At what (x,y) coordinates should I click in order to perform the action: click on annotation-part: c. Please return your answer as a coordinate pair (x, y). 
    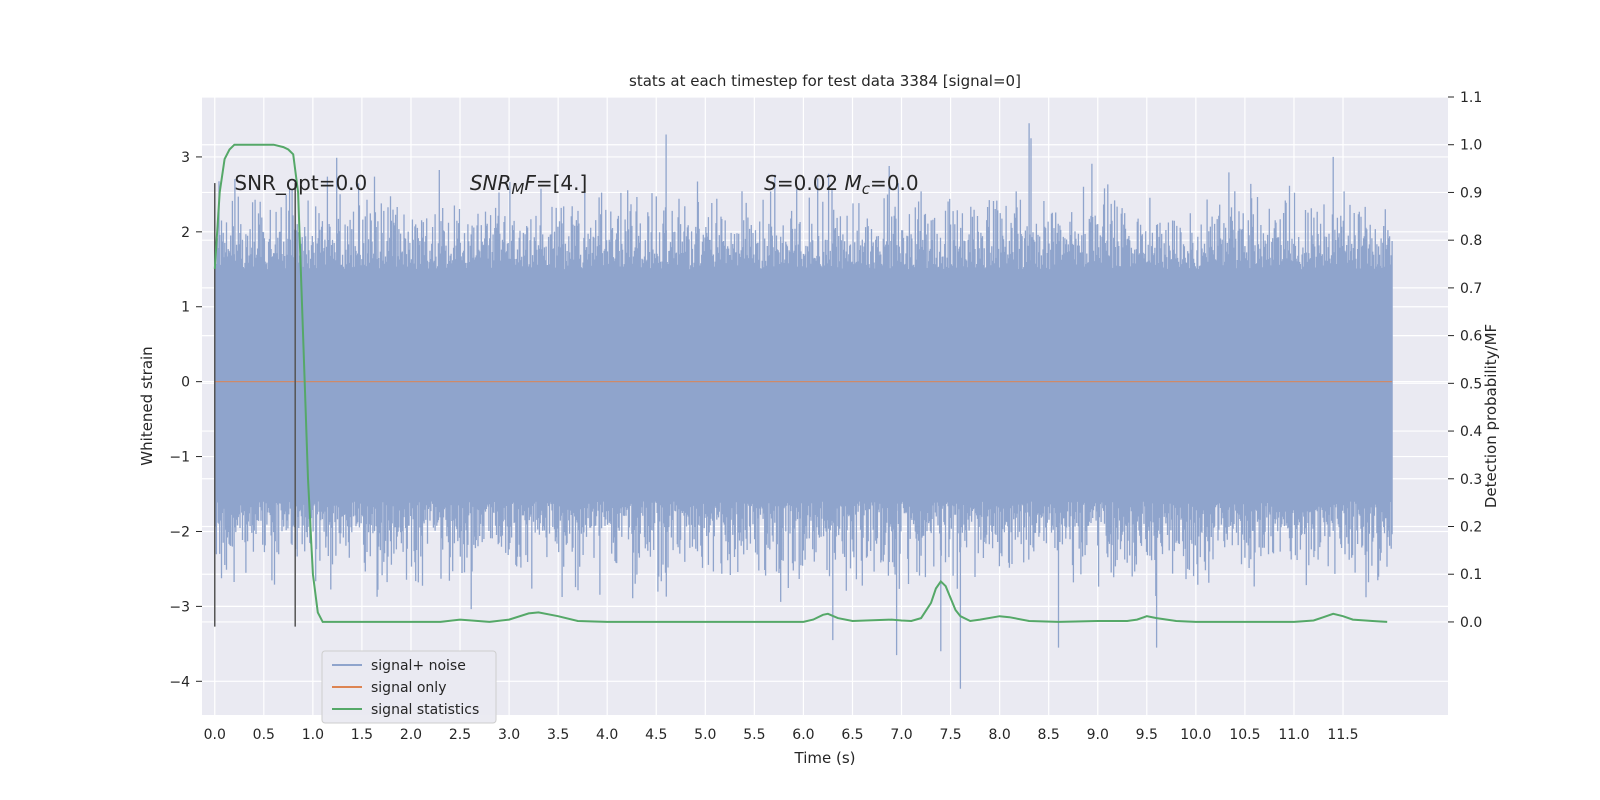
    Looking at the image, I should click on (866, 189).